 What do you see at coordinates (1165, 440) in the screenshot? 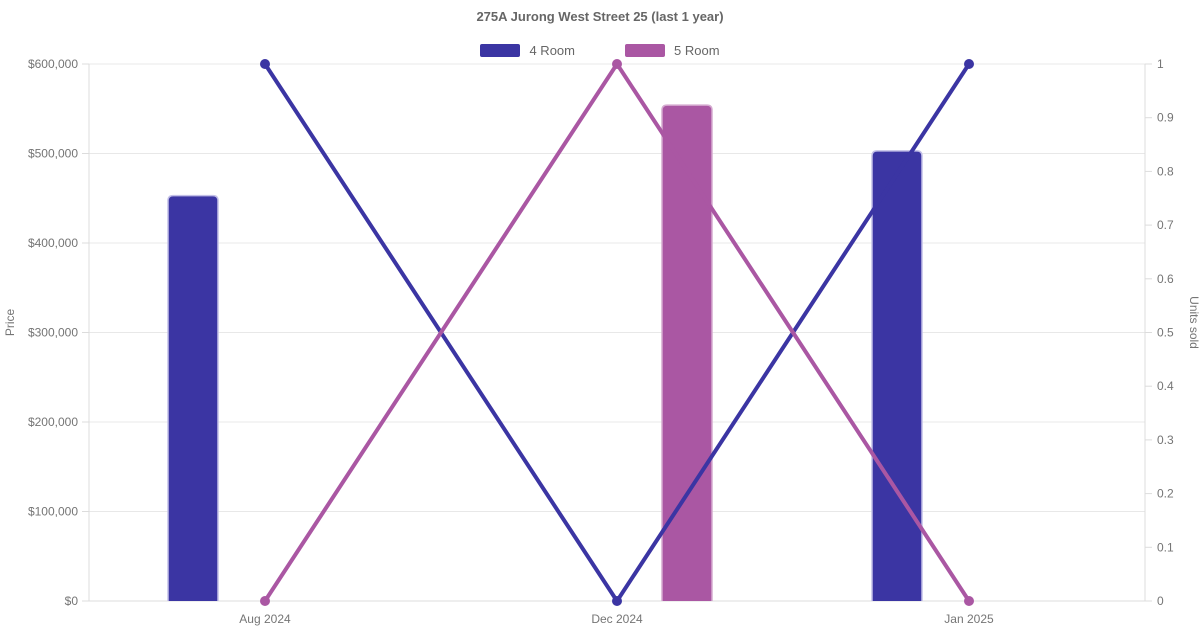
I see `right-axis-tick-label: 0.3` at bounding box center [1165, 440].